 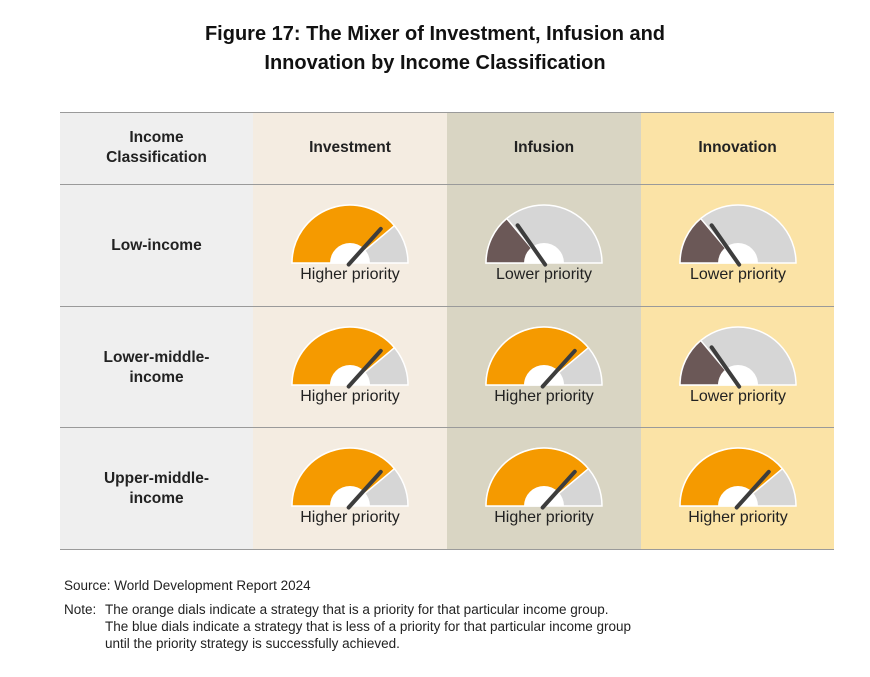 I want to click on header-investment: Investment, so click(x=350, y=147).